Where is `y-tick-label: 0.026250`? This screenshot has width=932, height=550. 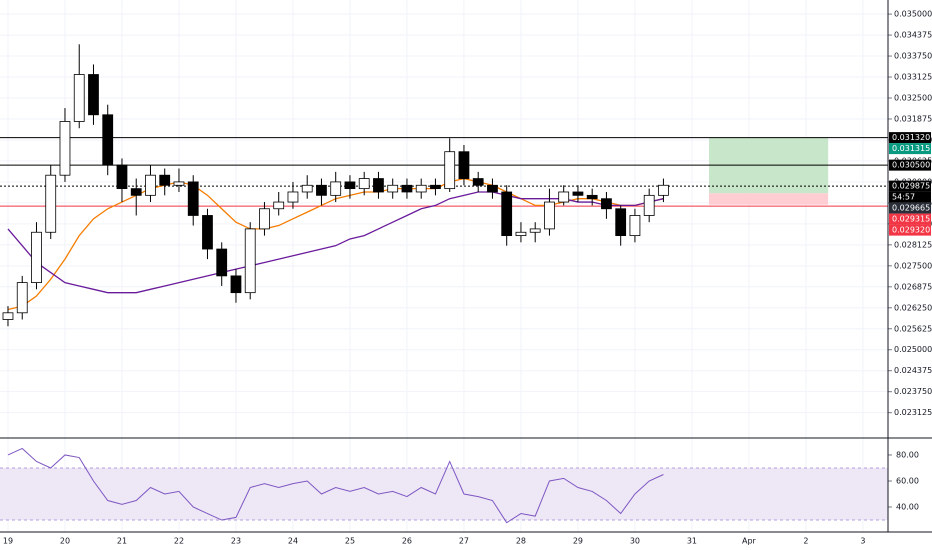 y-tick-label: 0.026250 is located at coordinates (913, 307).